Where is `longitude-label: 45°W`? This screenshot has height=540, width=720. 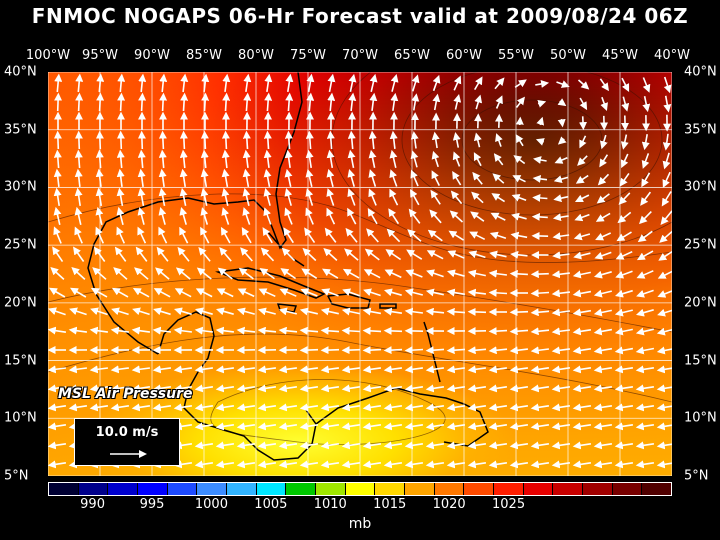
longitude-label: 45°W is located at coordinates (620, 55).